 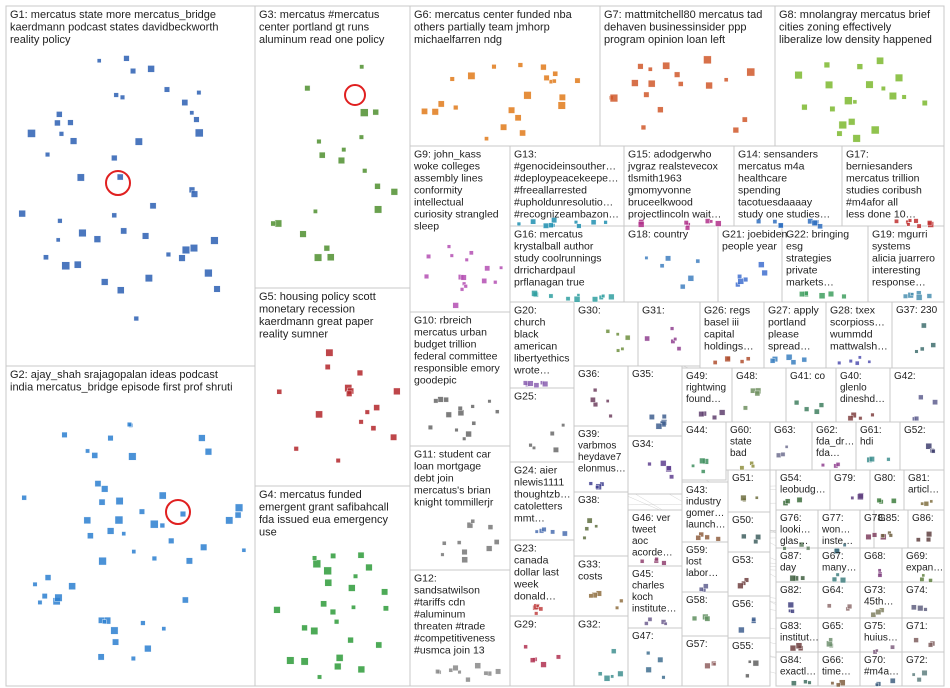 I want to click on group-label-line: nlewis1111, so click(x=539, y=483).